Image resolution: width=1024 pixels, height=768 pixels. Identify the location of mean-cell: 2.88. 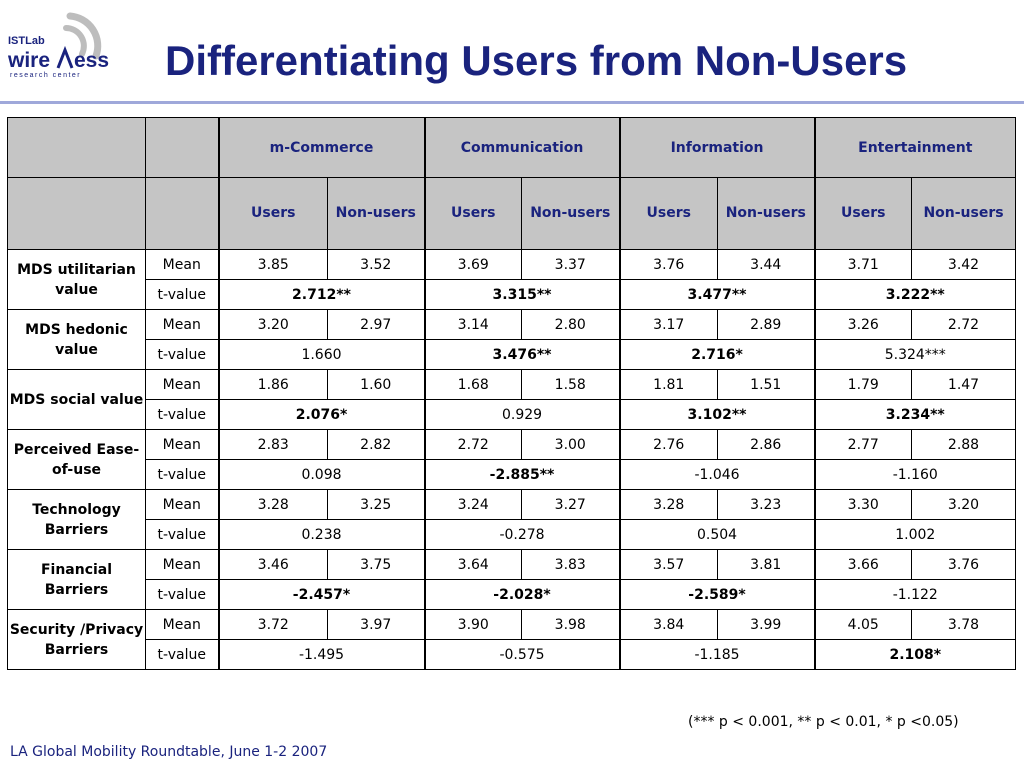
(964, 444).